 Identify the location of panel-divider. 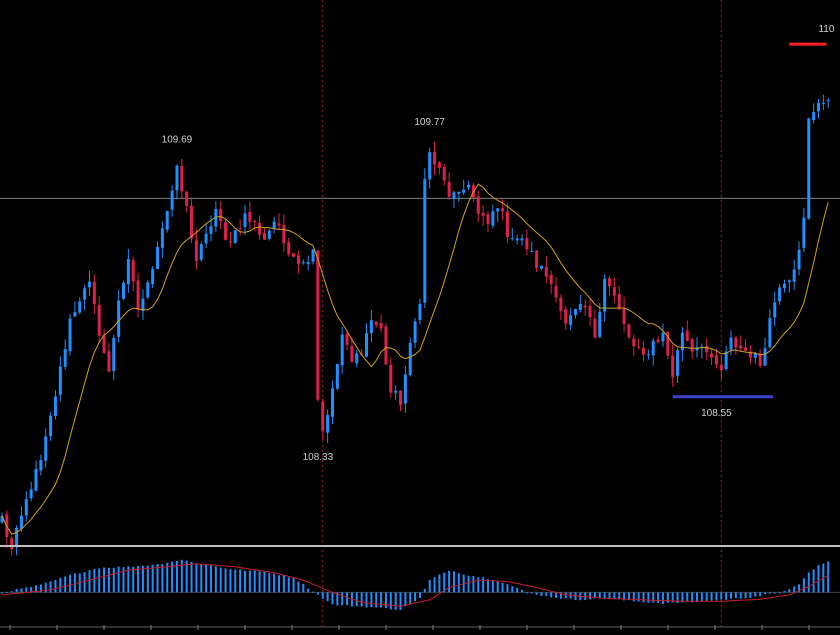
(420, 546).